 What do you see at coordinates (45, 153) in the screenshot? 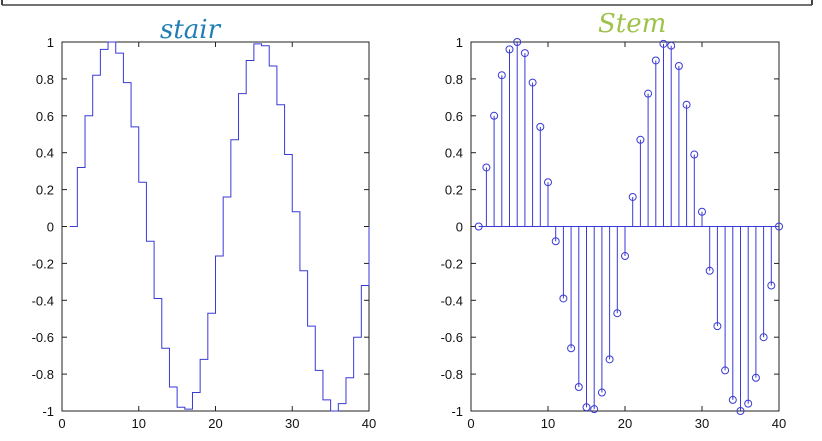
I see `stair-ytick-label: 0.4` at bounding box center [45, 153].